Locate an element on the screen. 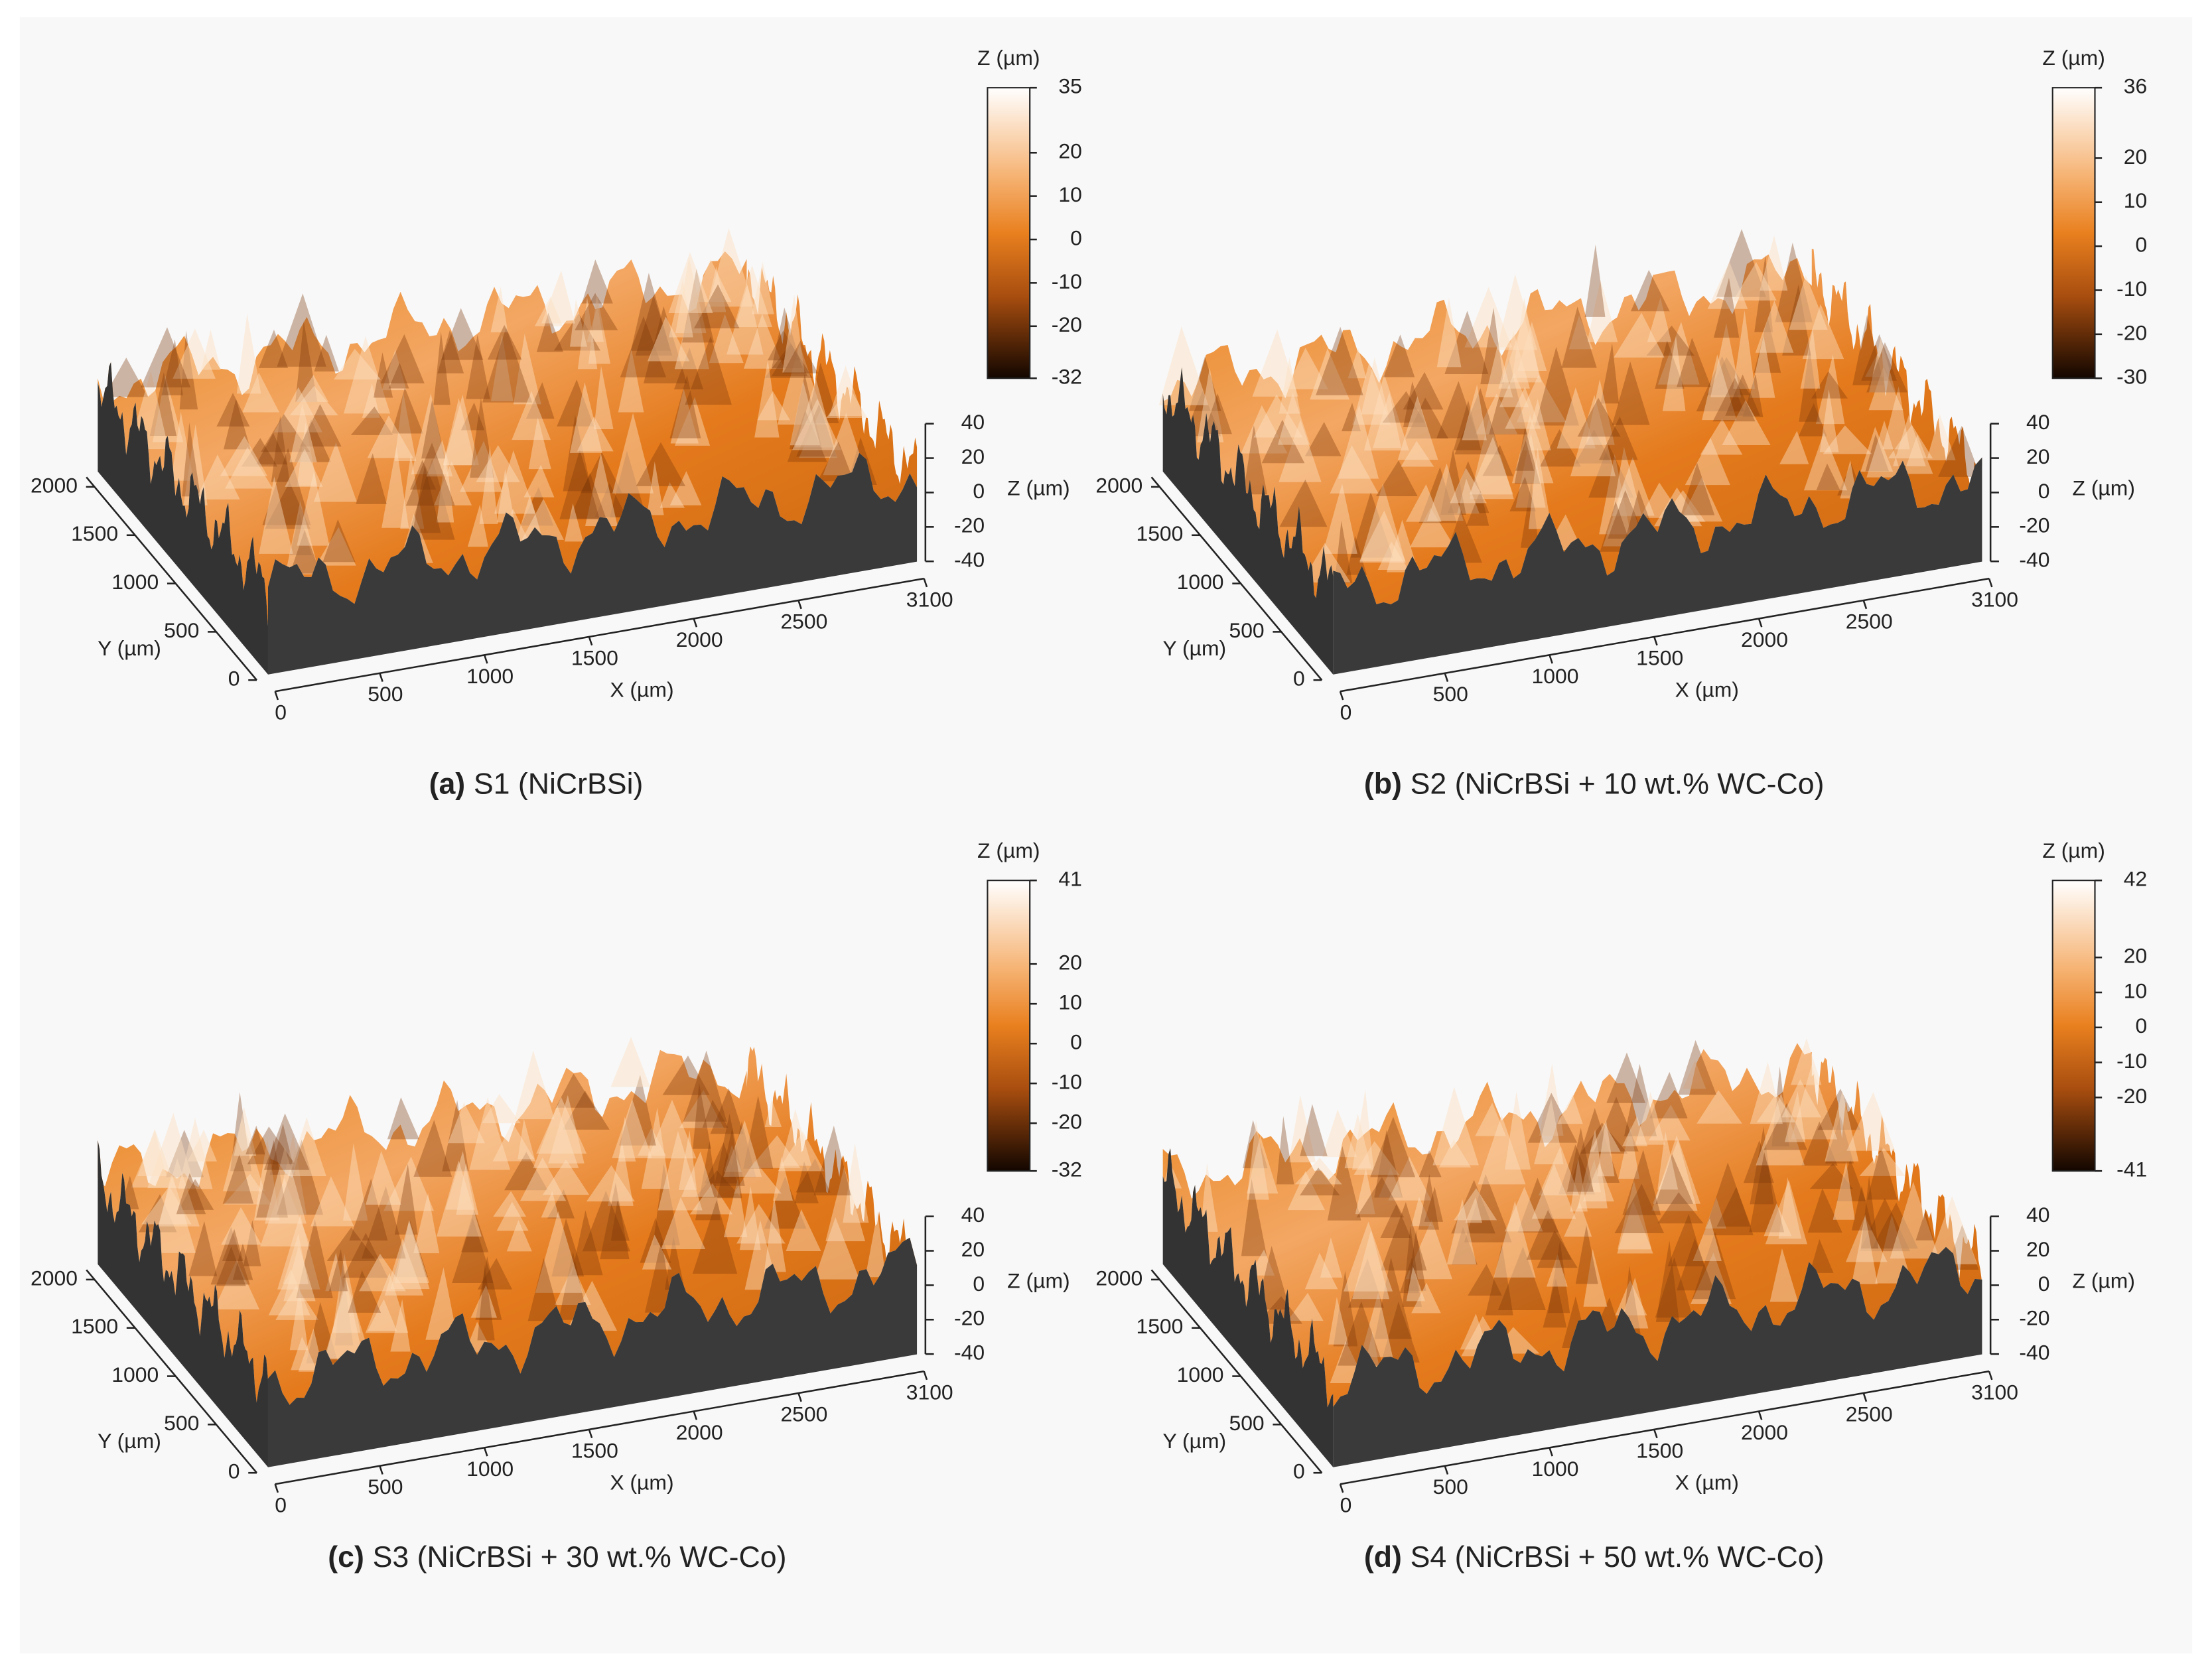 The image size is (2212, 1679). y-tick-label: 500 is located at coordinates (181, 630).